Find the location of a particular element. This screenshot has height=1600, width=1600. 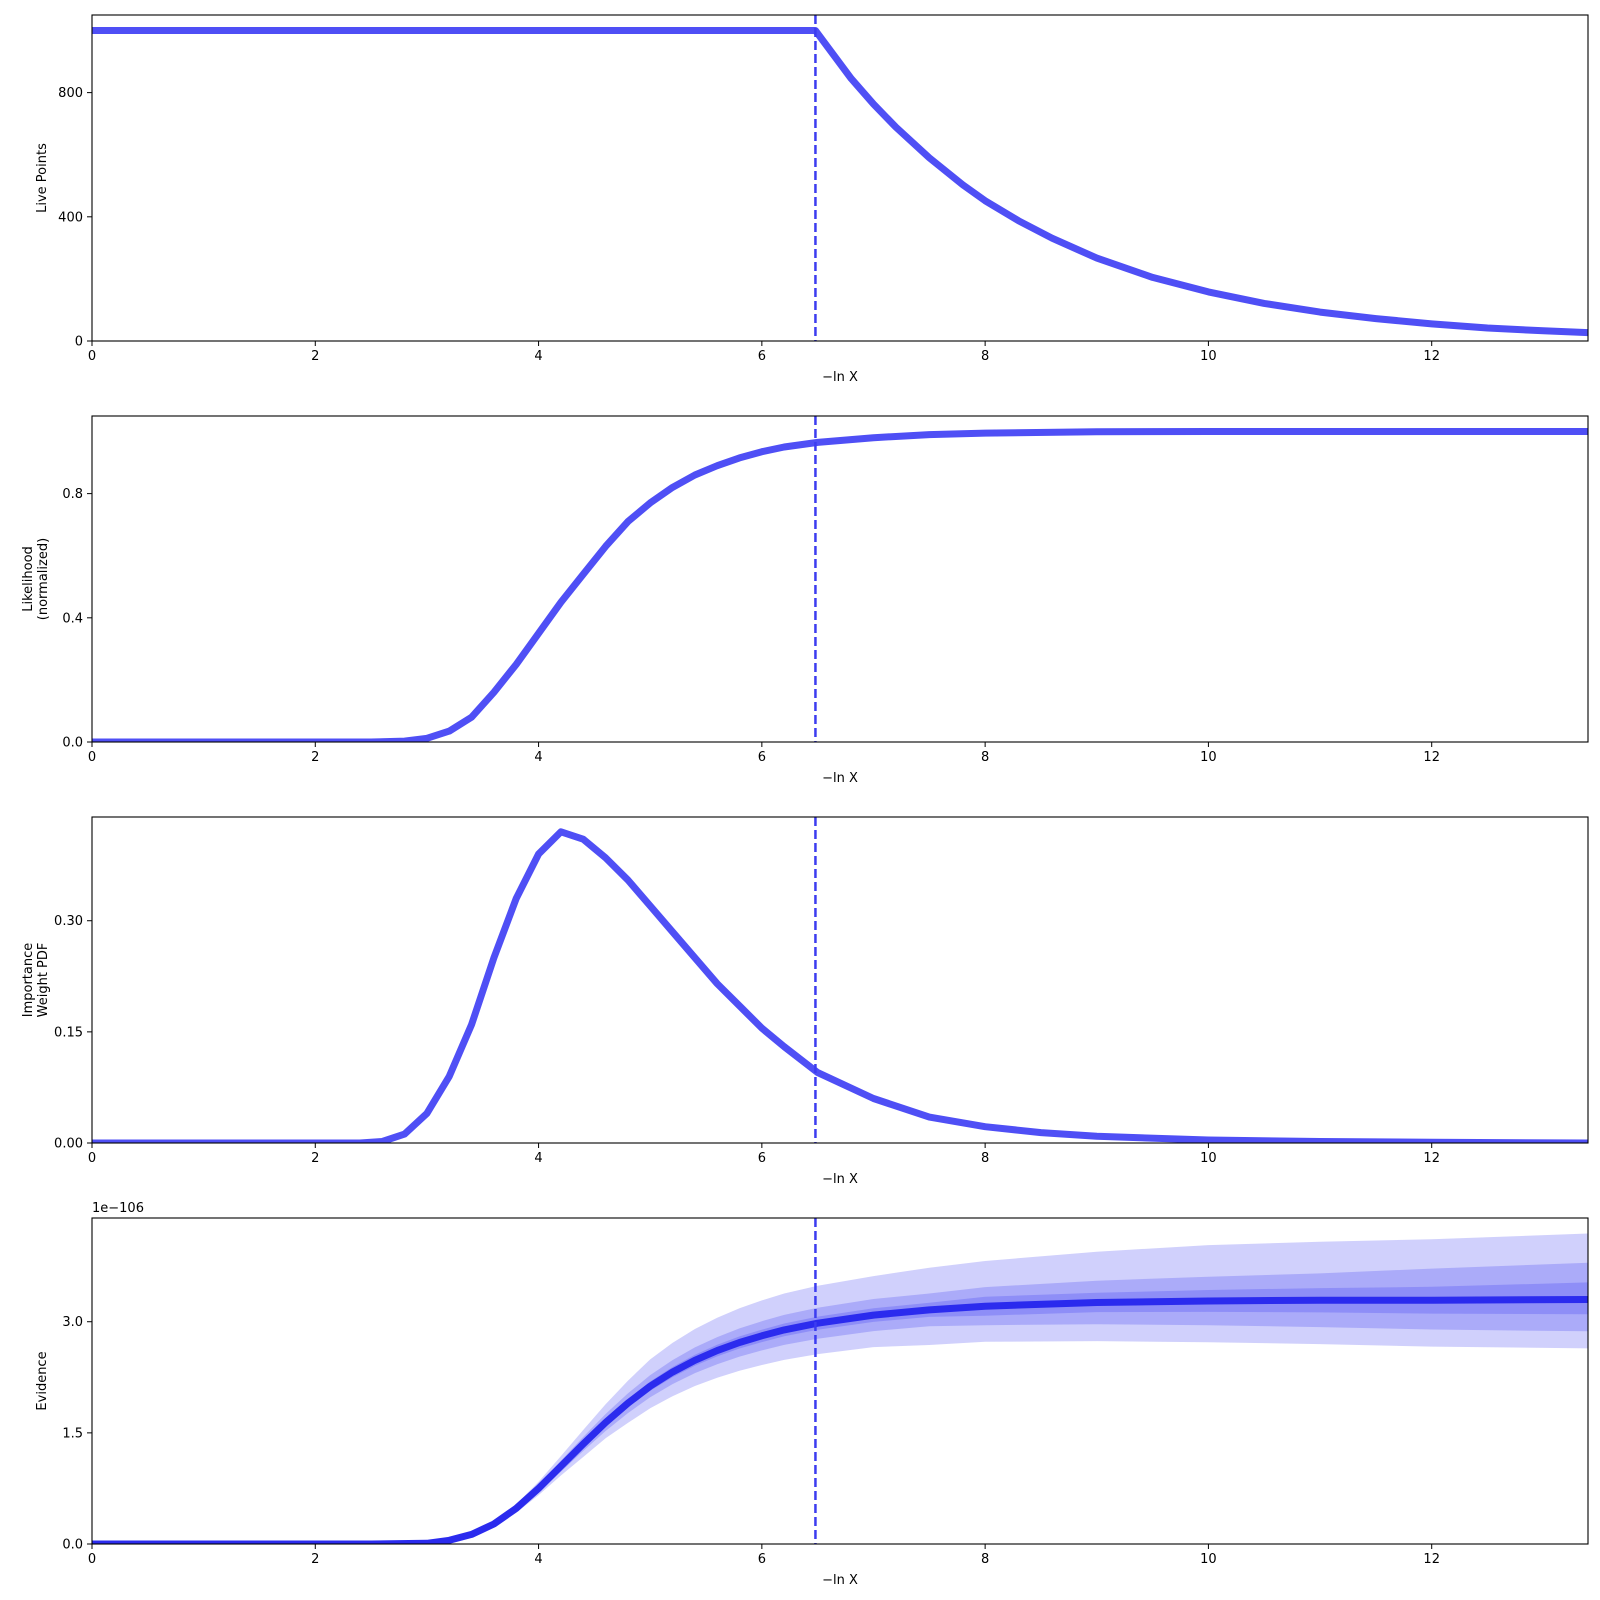

y-tick-label: 0 is located at coordinates (79, 342).